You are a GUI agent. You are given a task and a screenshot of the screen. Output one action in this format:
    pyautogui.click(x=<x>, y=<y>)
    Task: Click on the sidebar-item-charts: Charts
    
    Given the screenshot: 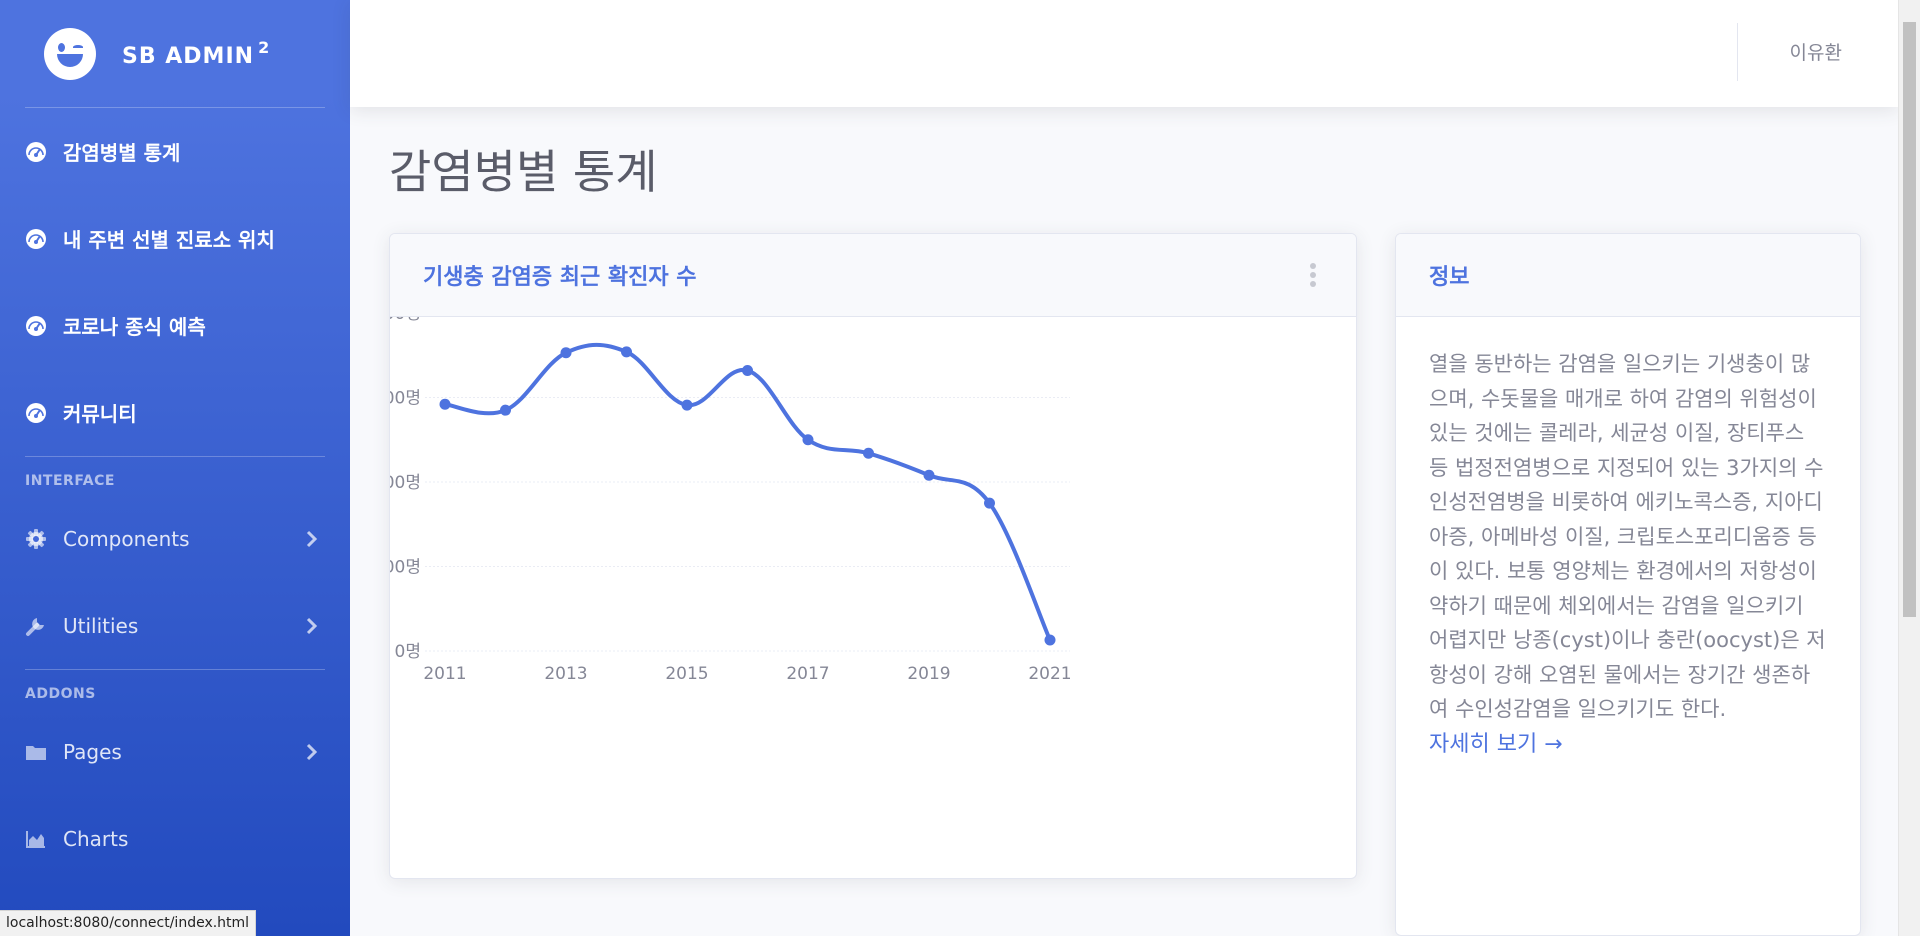 What is the action you would take?
    pyautogui.click(x=175, y=838)
    